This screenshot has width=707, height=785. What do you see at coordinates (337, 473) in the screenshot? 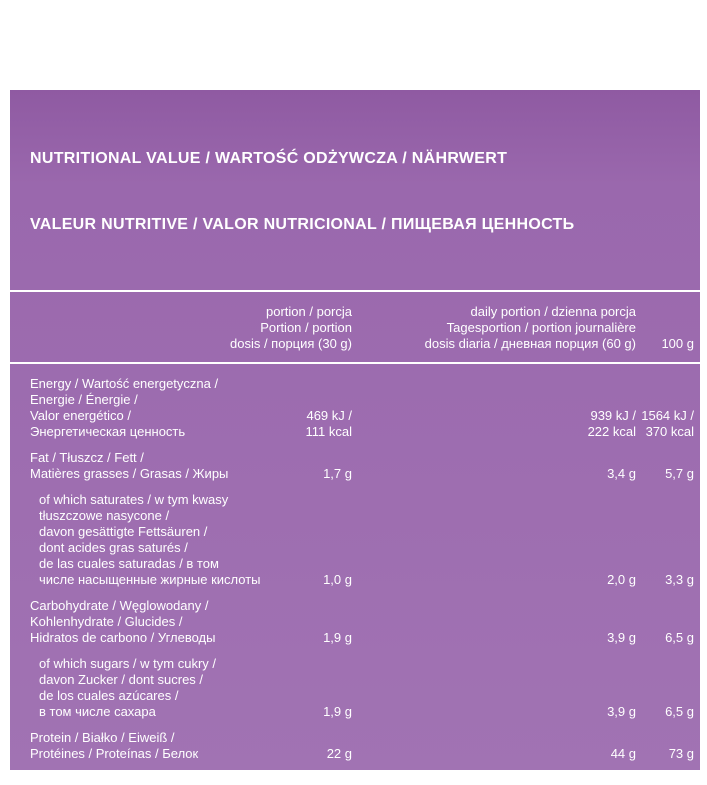
I see `row-value-fat-portion: 1,7 g` at bounding box center [337, 473].